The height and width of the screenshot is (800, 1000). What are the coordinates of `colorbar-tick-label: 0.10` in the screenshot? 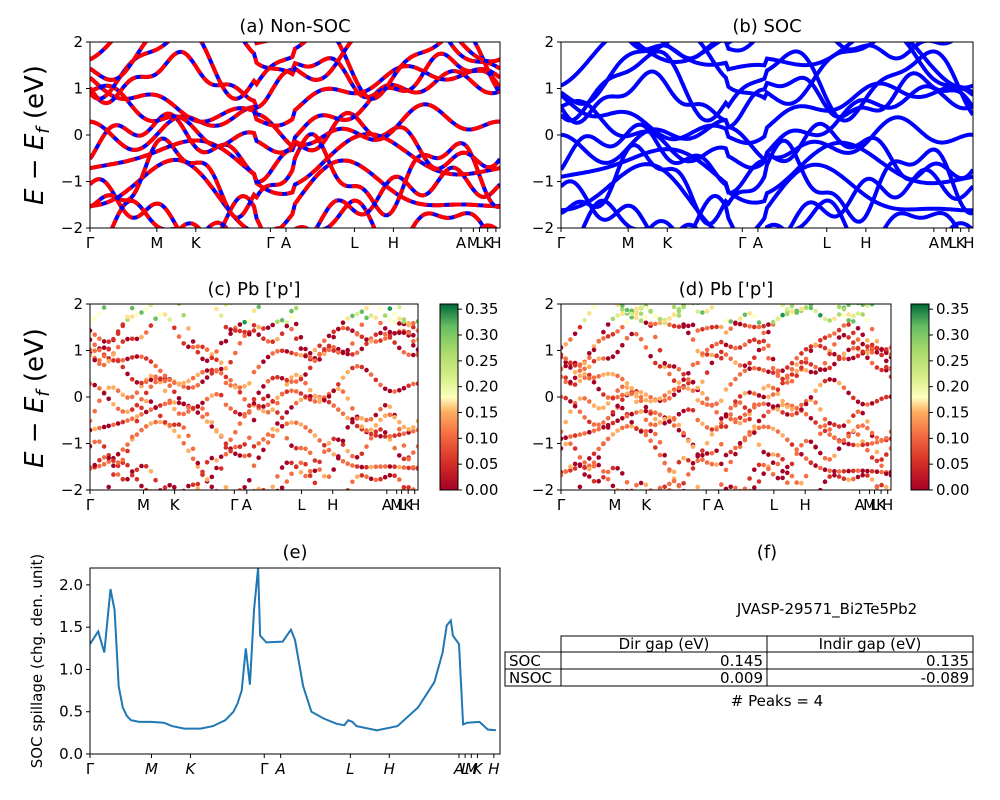 It's located at (952, 438).